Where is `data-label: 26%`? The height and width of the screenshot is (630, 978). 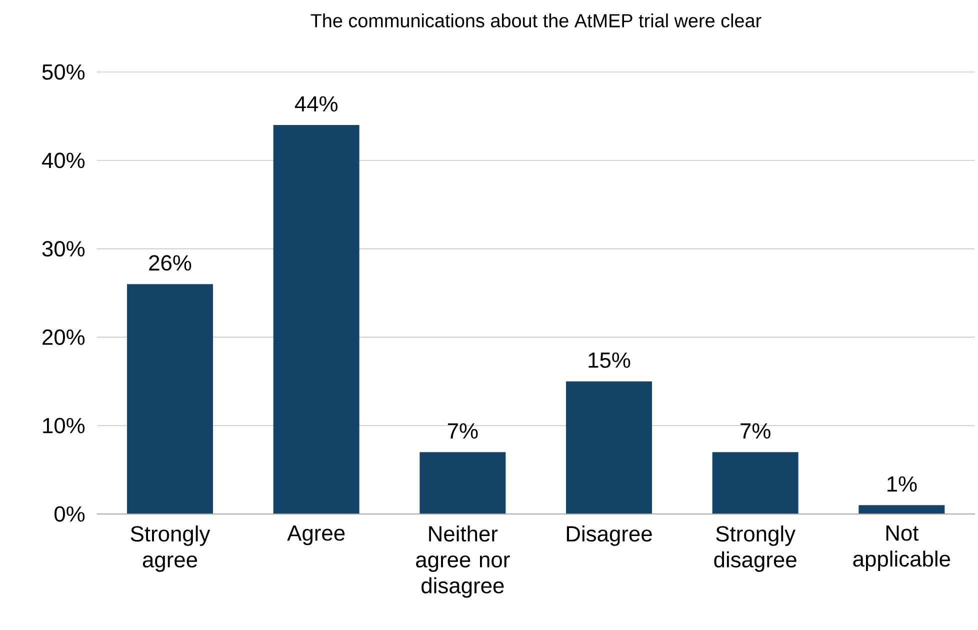
data-label: 26% is located at coordinates (170, 263).